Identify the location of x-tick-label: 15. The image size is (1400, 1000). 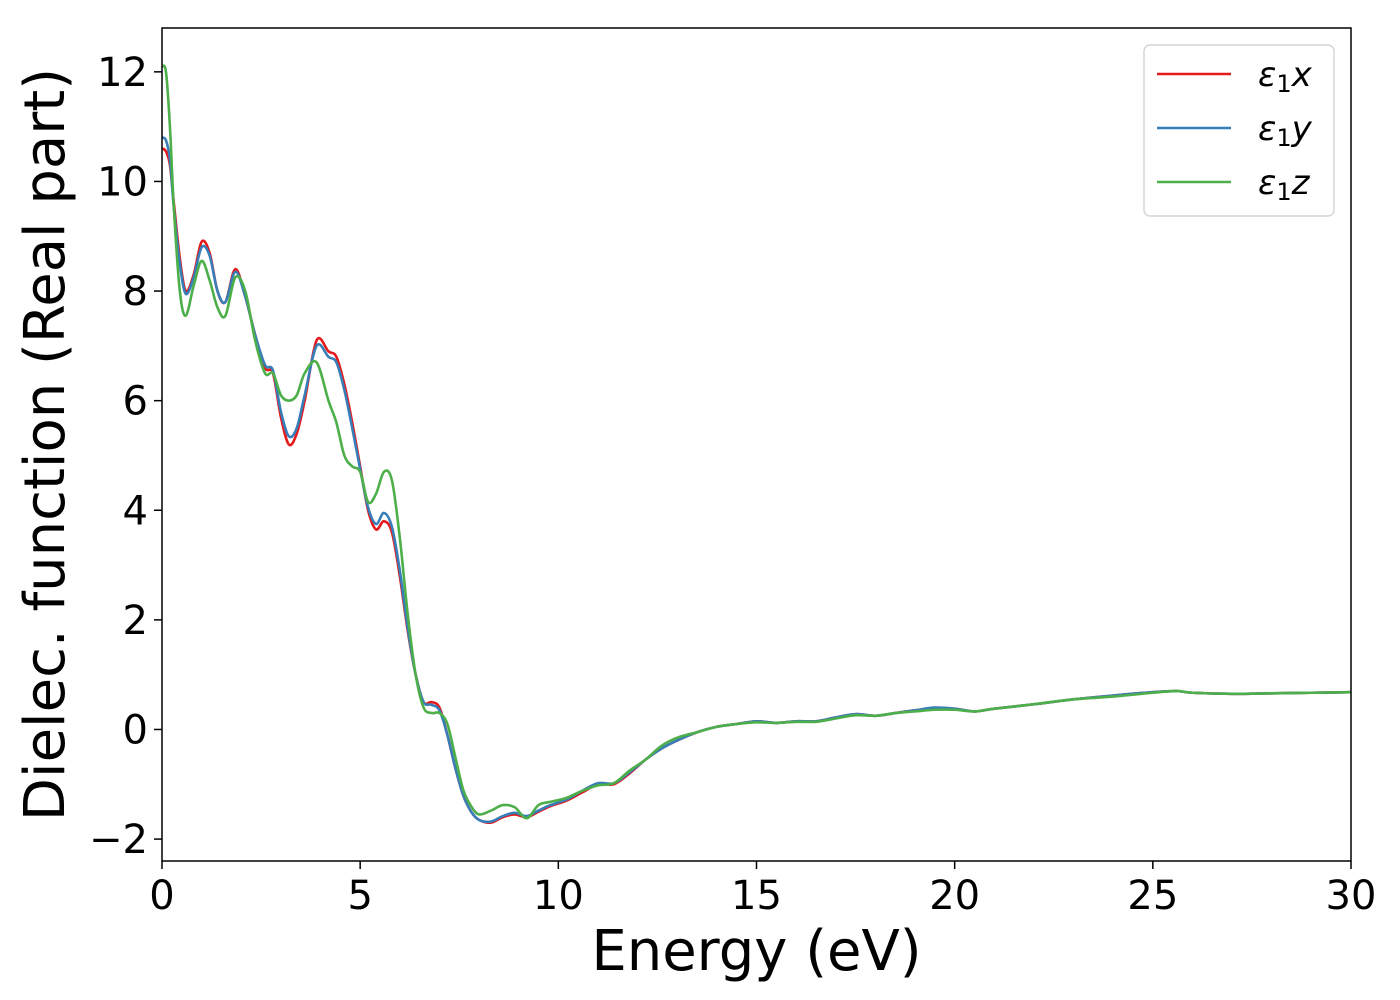
(756, 896).